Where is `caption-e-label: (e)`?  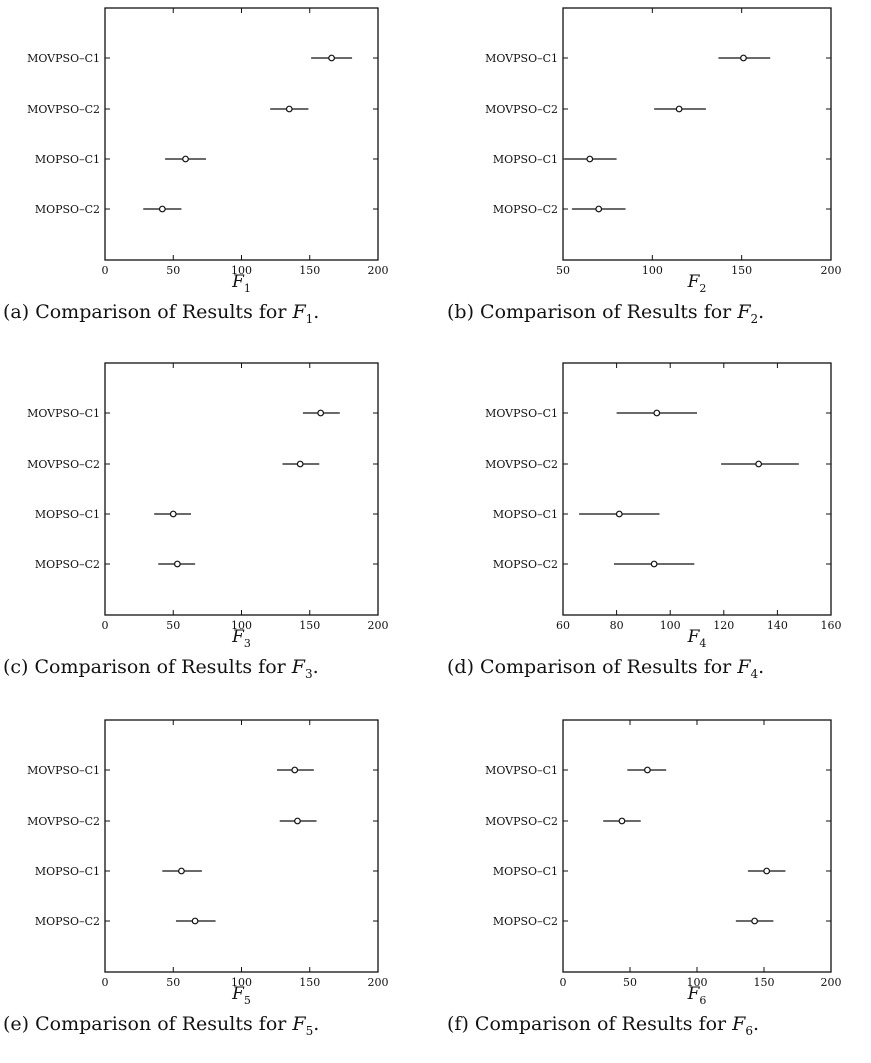
caption-e-label: (e) is located at coordinates (16, 1024).